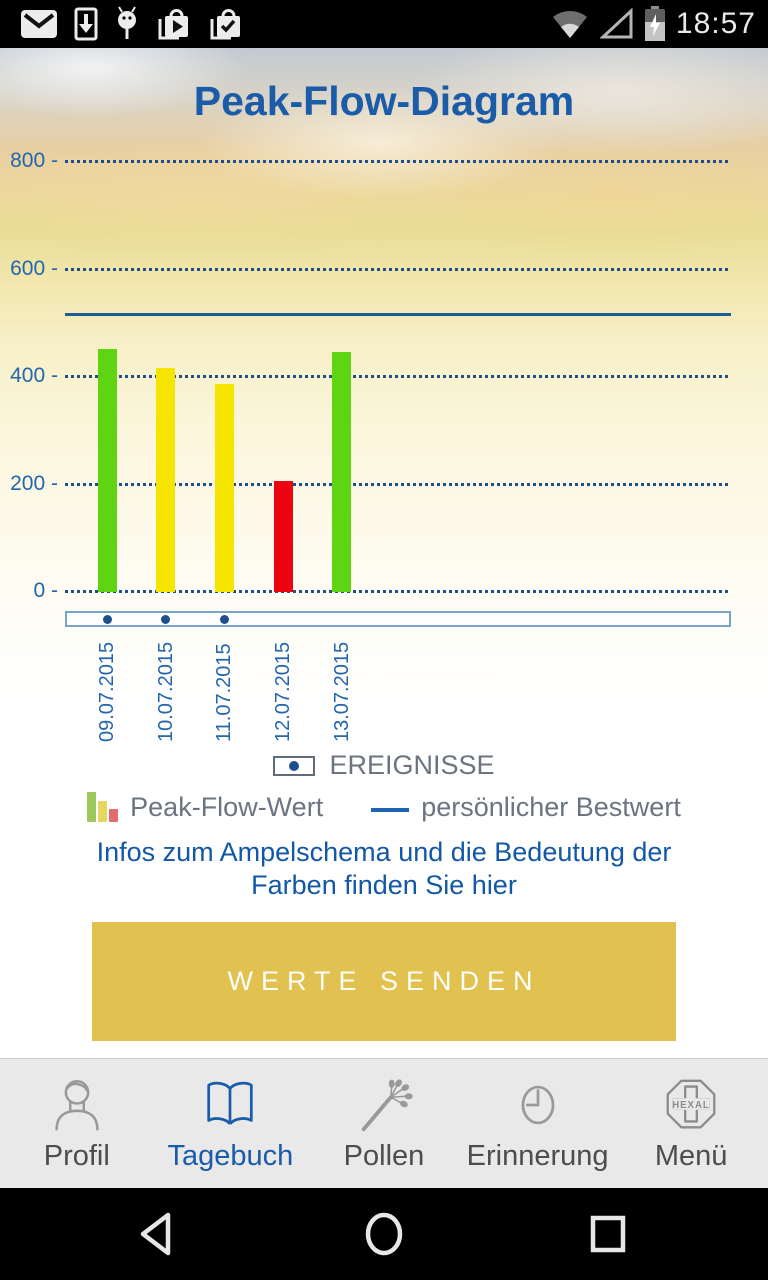 This screenshot has width=768, height=1280. I want to click on pollen-icon, so click(387, 1105).